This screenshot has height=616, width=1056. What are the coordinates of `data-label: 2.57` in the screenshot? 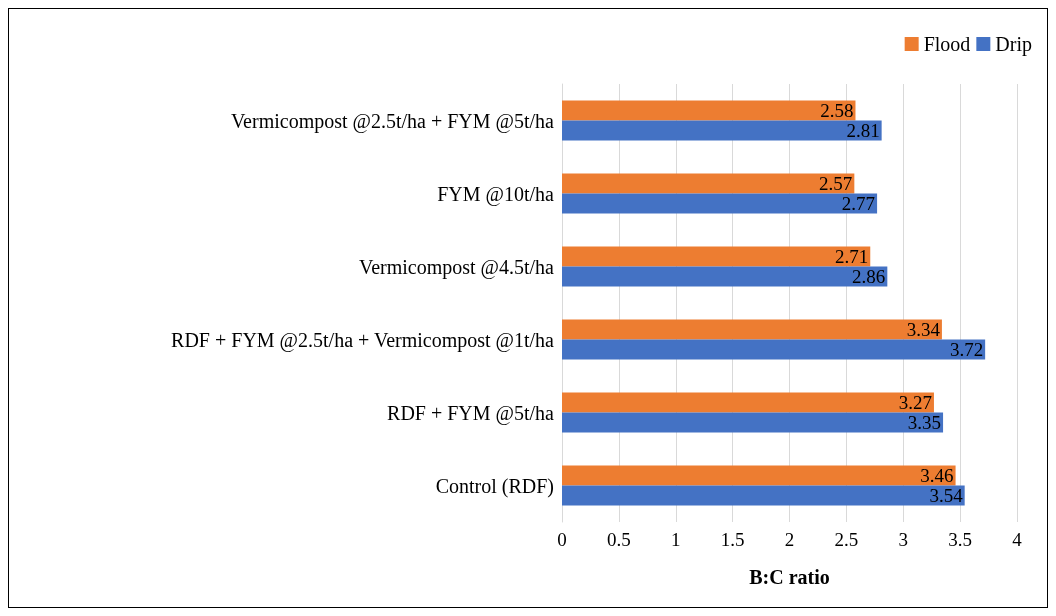 It's located at (836, 183).